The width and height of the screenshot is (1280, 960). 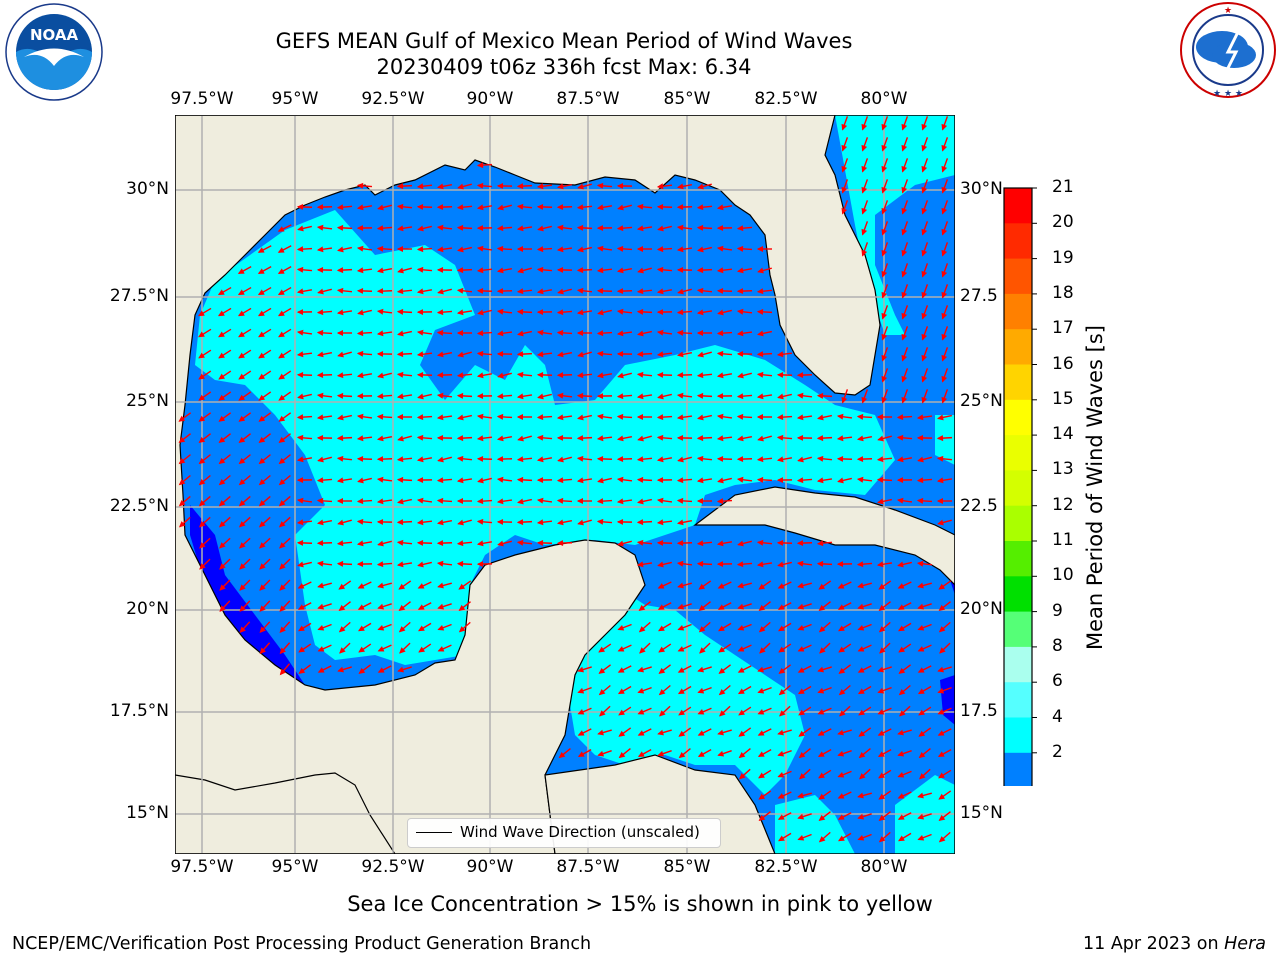 I want to click on colorbar-frame, so click(x=1018, y=486).